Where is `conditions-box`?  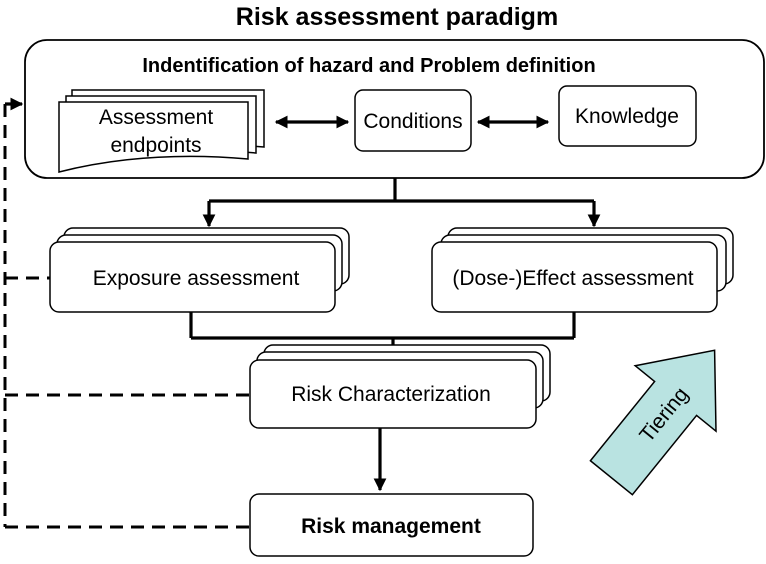
conditions-box is located at coordinates (413, 120).